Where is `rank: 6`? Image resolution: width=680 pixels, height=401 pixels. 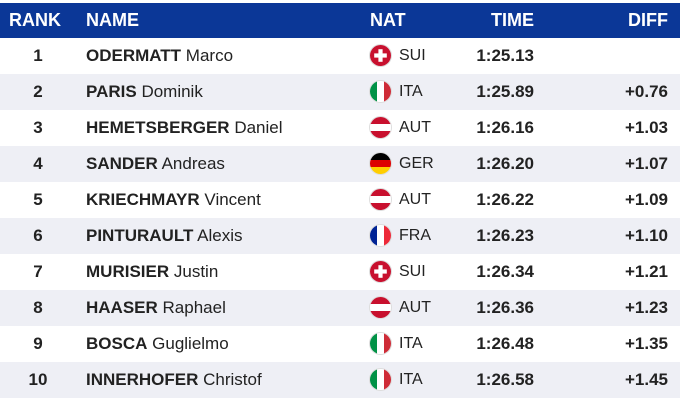 rank: 6 is located at coordinates (38, 235).